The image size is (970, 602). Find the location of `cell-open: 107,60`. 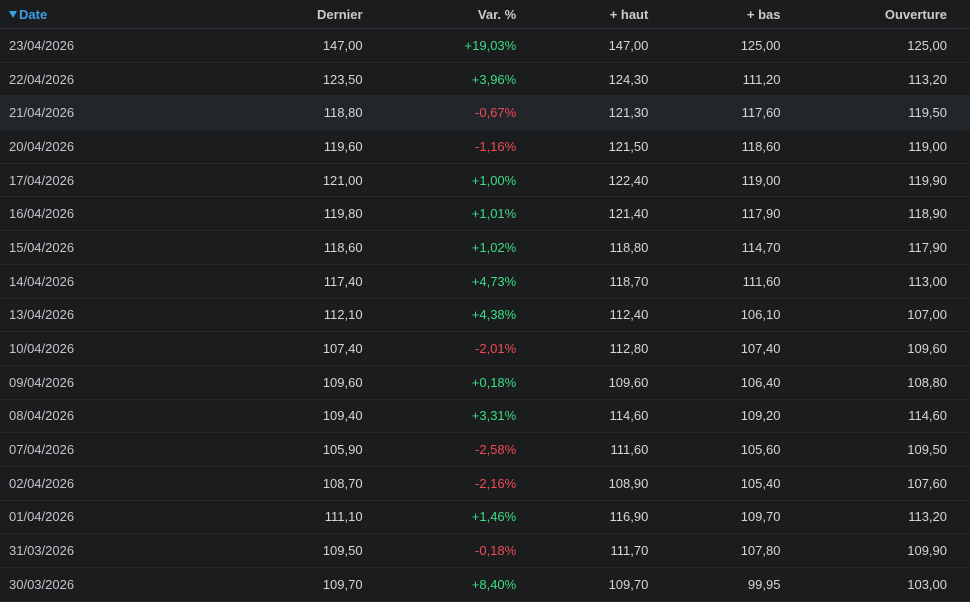

cell-open: 107,60 is located at coordinates (875, 483).